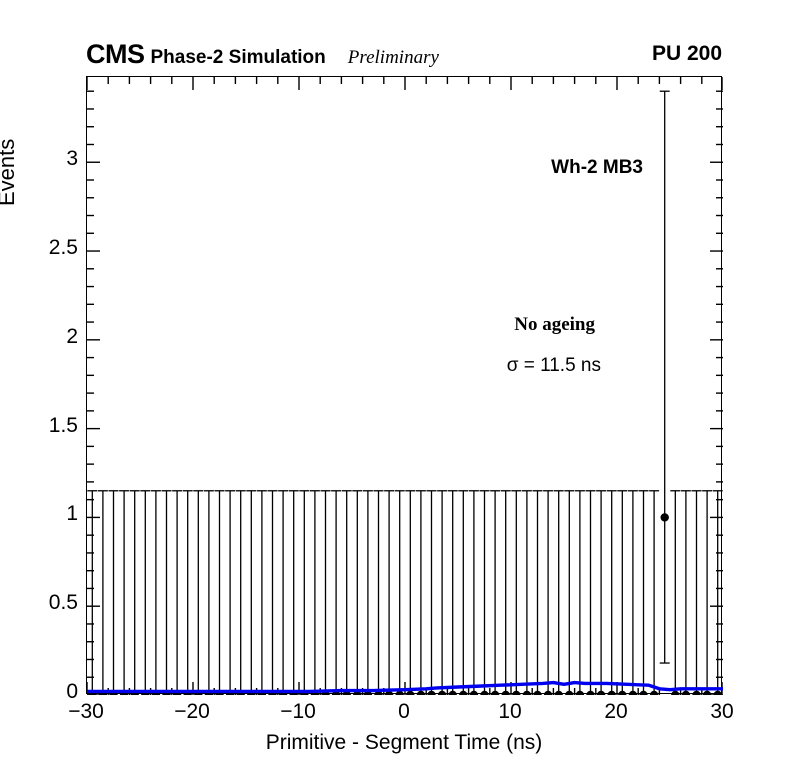  Describe the element at coordinates (72, 336) in the screenshot. I see `y-tick-label: 2` at that location.